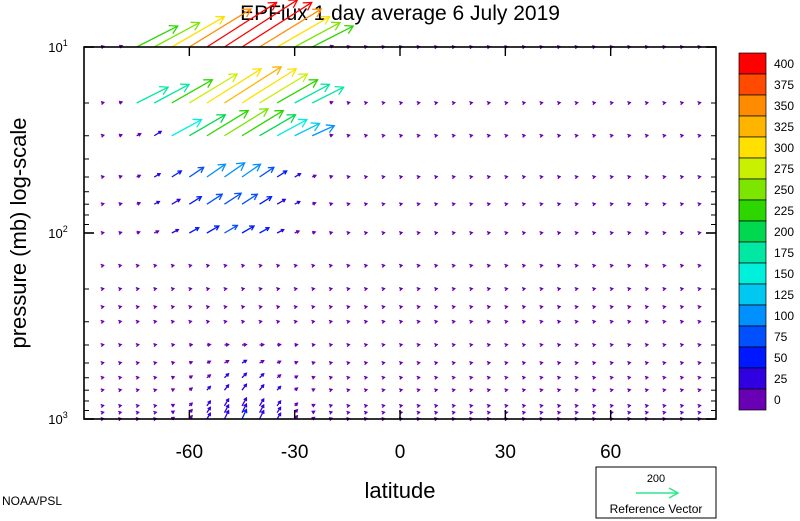  Describe the element at coordinates (784, 295) in the screenshot. I see `colorbar-label: 125` at that location.